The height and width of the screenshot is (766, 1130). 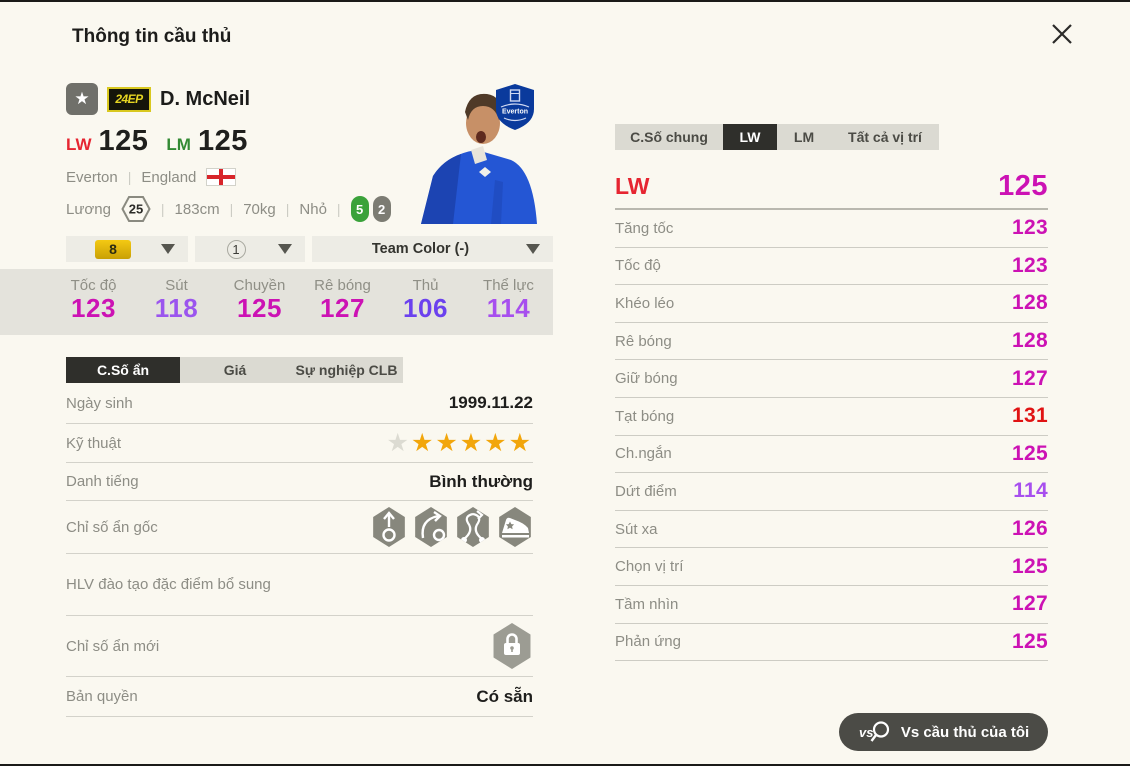 What do you see at coordinates (831, 342) in the screenshot?
I see `stat-row: Rê bóng 128` at bounding box center [831, 342].